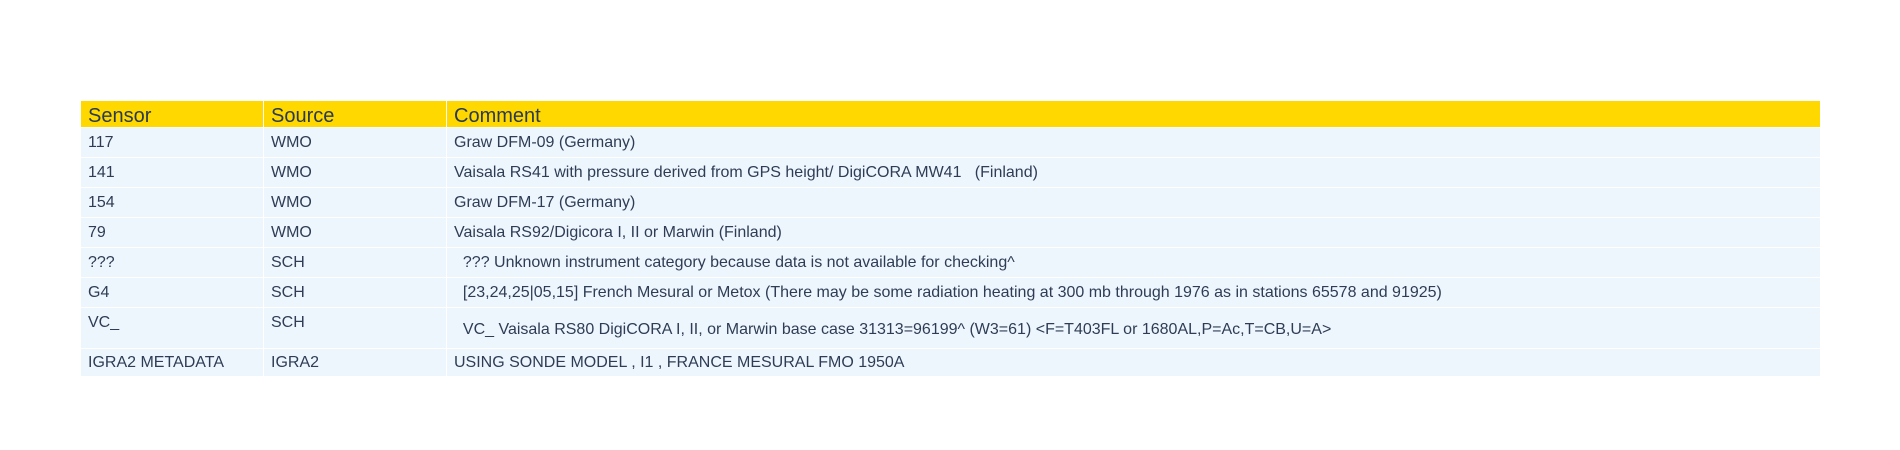 This screenshot has height=450, width=1900. Describe the element at coordinates (172, 262) in the screenshot. I see `sensor-cell: ???` at that location.